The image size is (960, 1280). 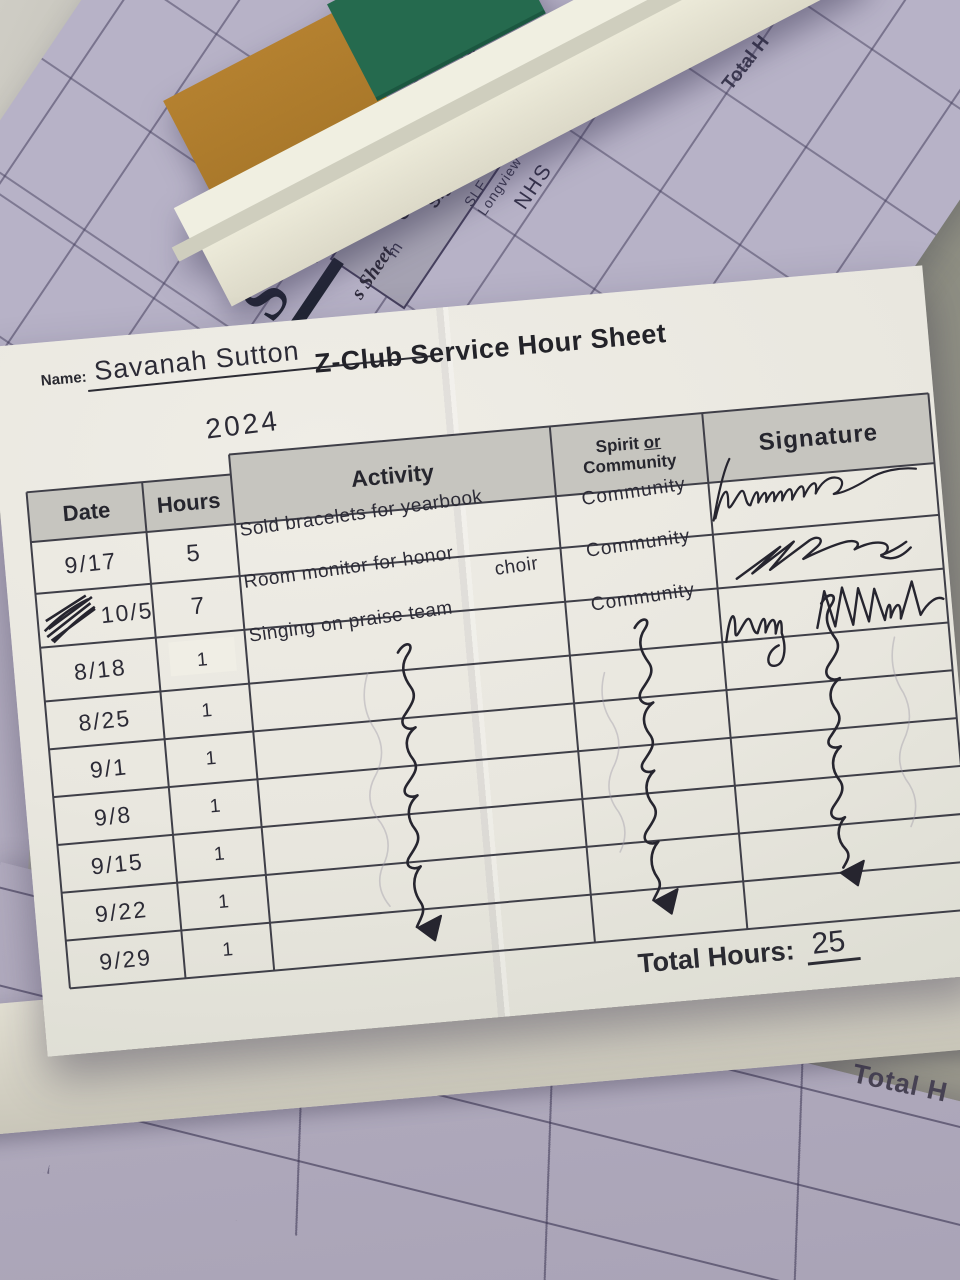 What do you see at coordinates (69, 619) in the screenshot?
I see `date-scribble` at bounding box center [69, 619].